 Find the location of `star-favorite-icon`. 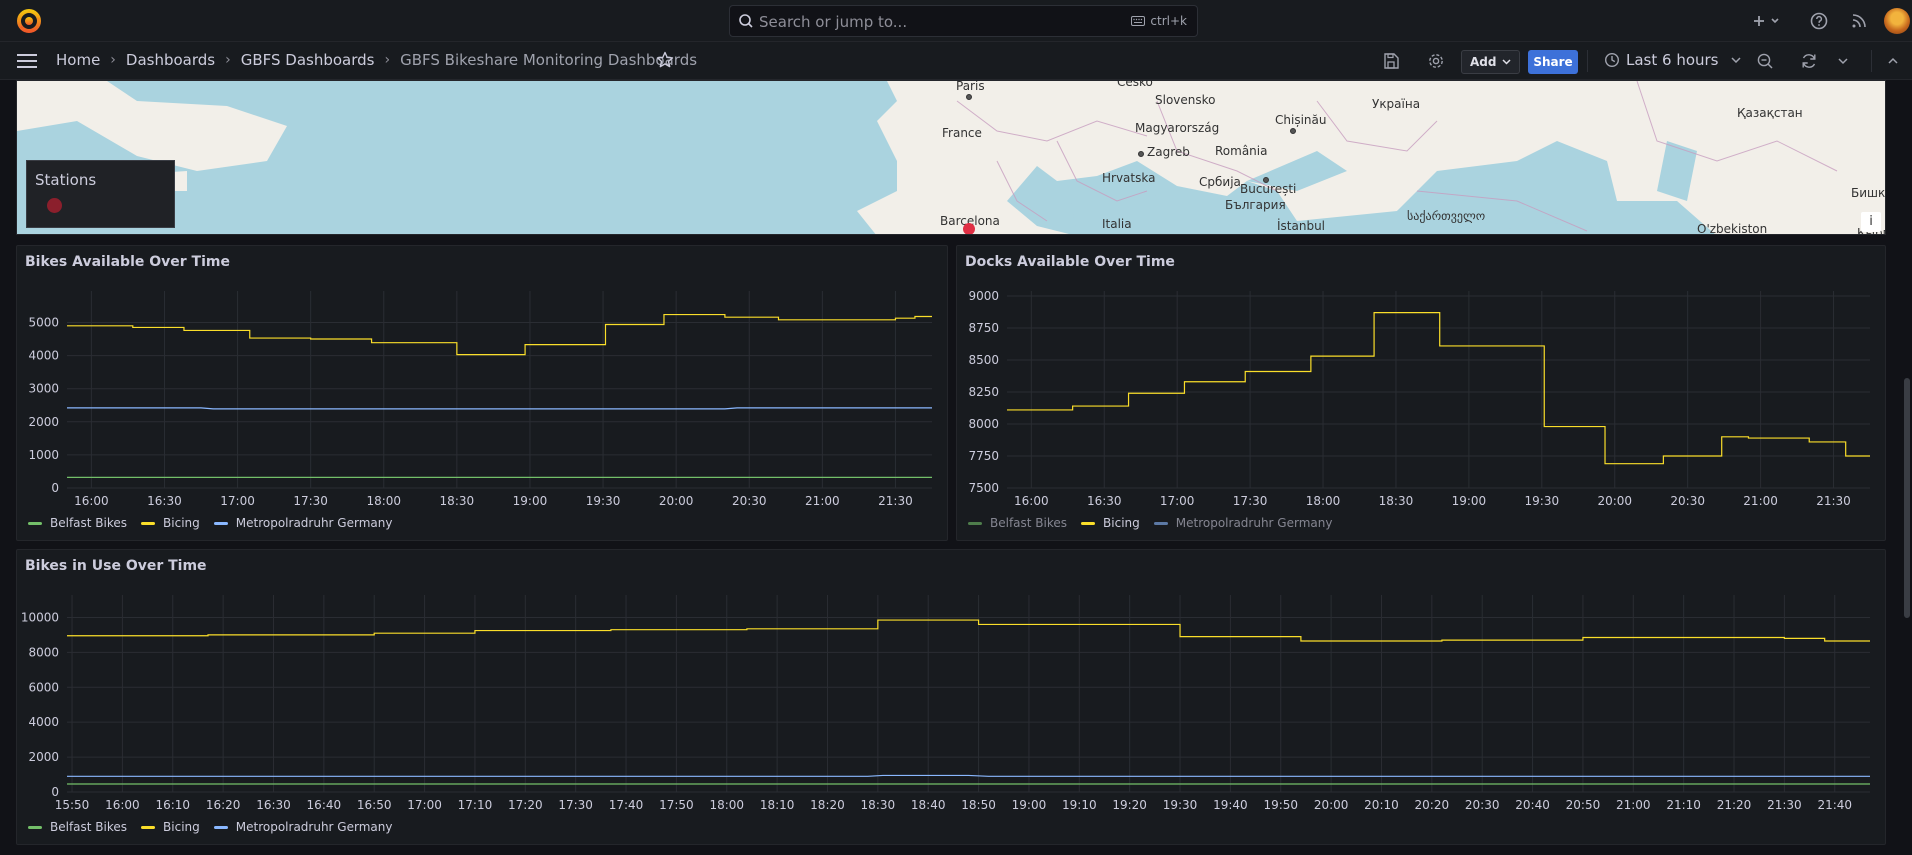

star-favorite-icon is located at coordinates (665, 60).